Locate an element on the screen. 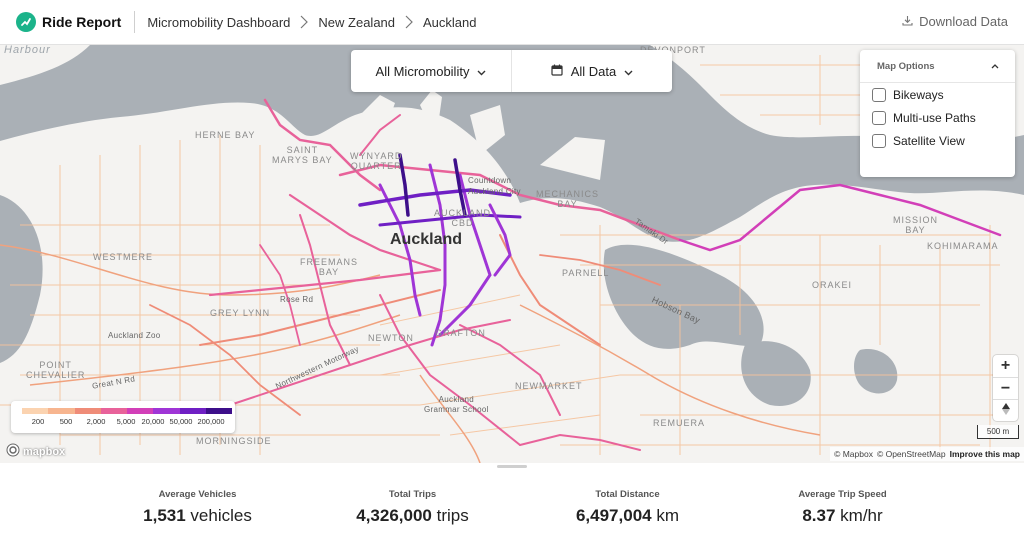  map-label-grey-lynn: GREY LYNN is located at coordinates (240, 313).